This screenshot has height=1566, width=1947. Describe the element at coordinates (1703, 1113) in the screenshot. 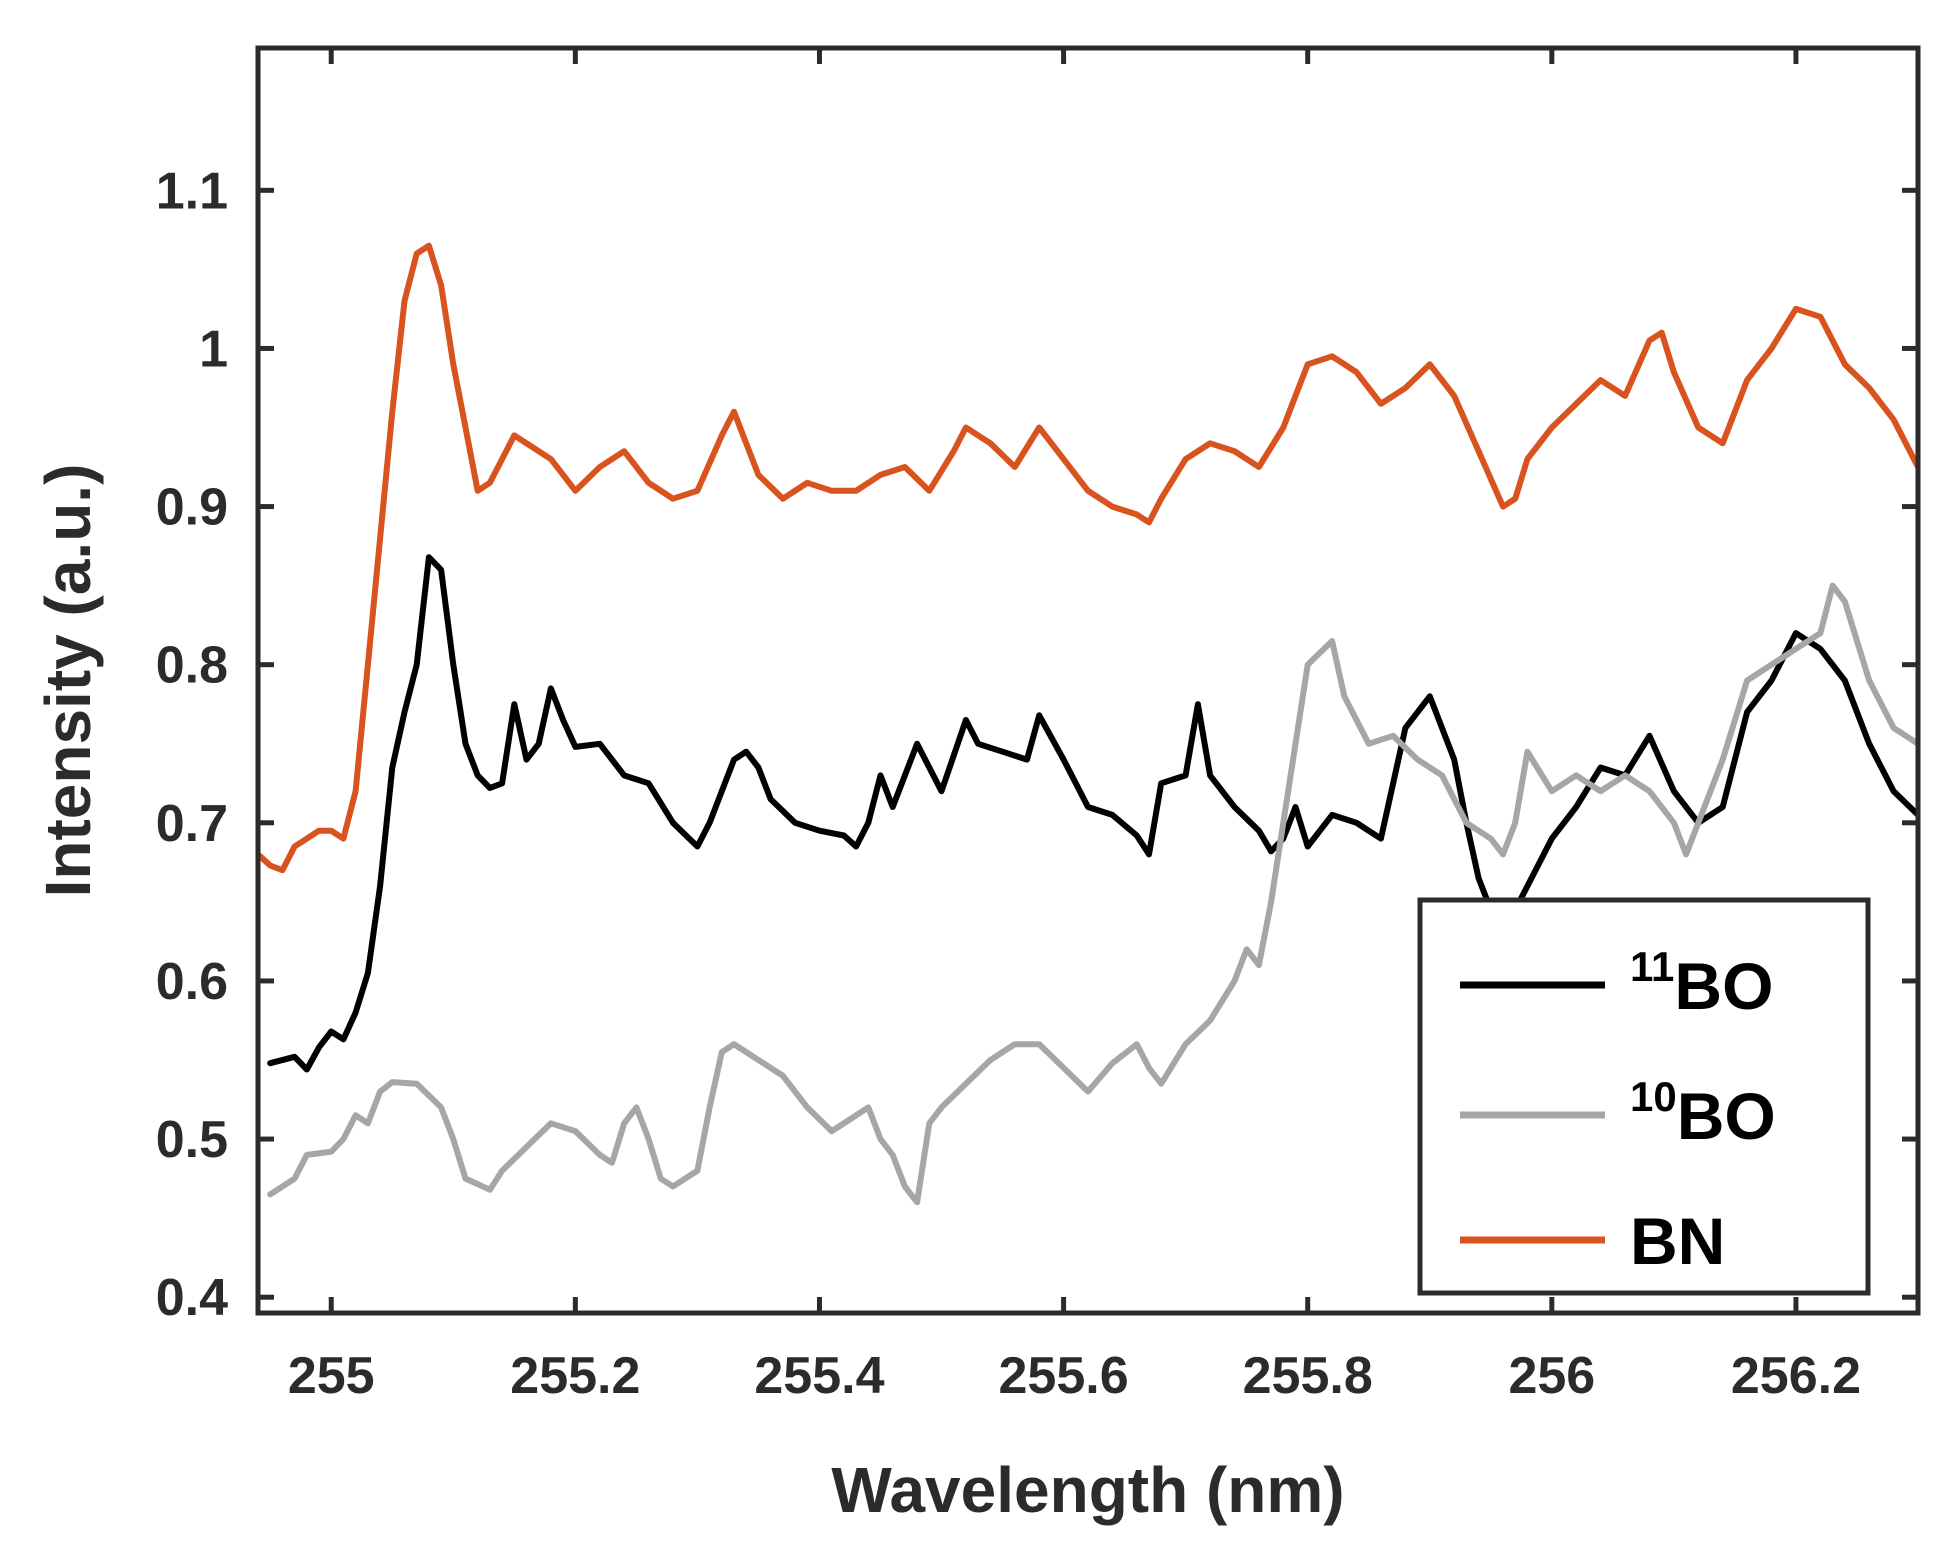

I see `legend-label-10bo: 10BO` at that location.